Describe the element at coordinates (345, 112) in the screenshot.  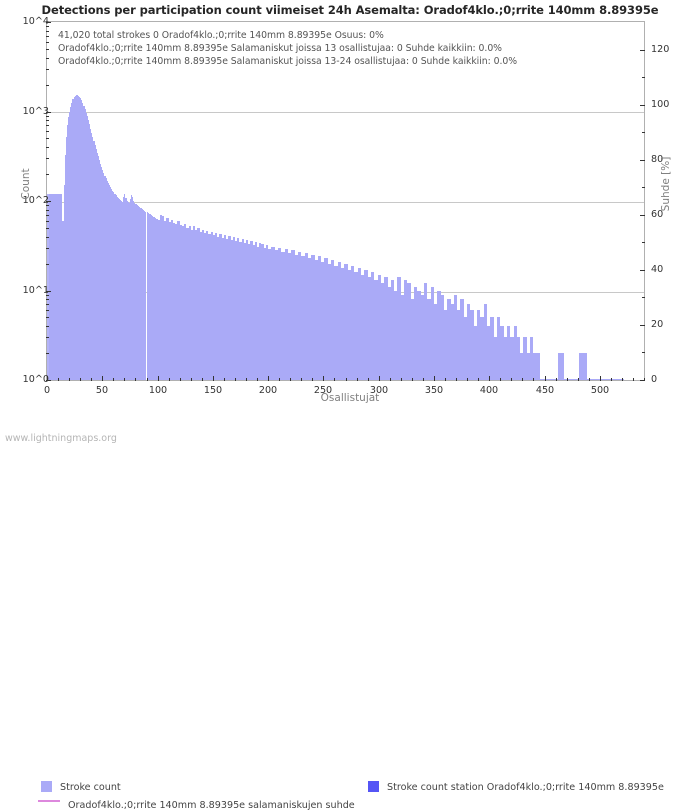
I see `gridline-1e3` at that location.